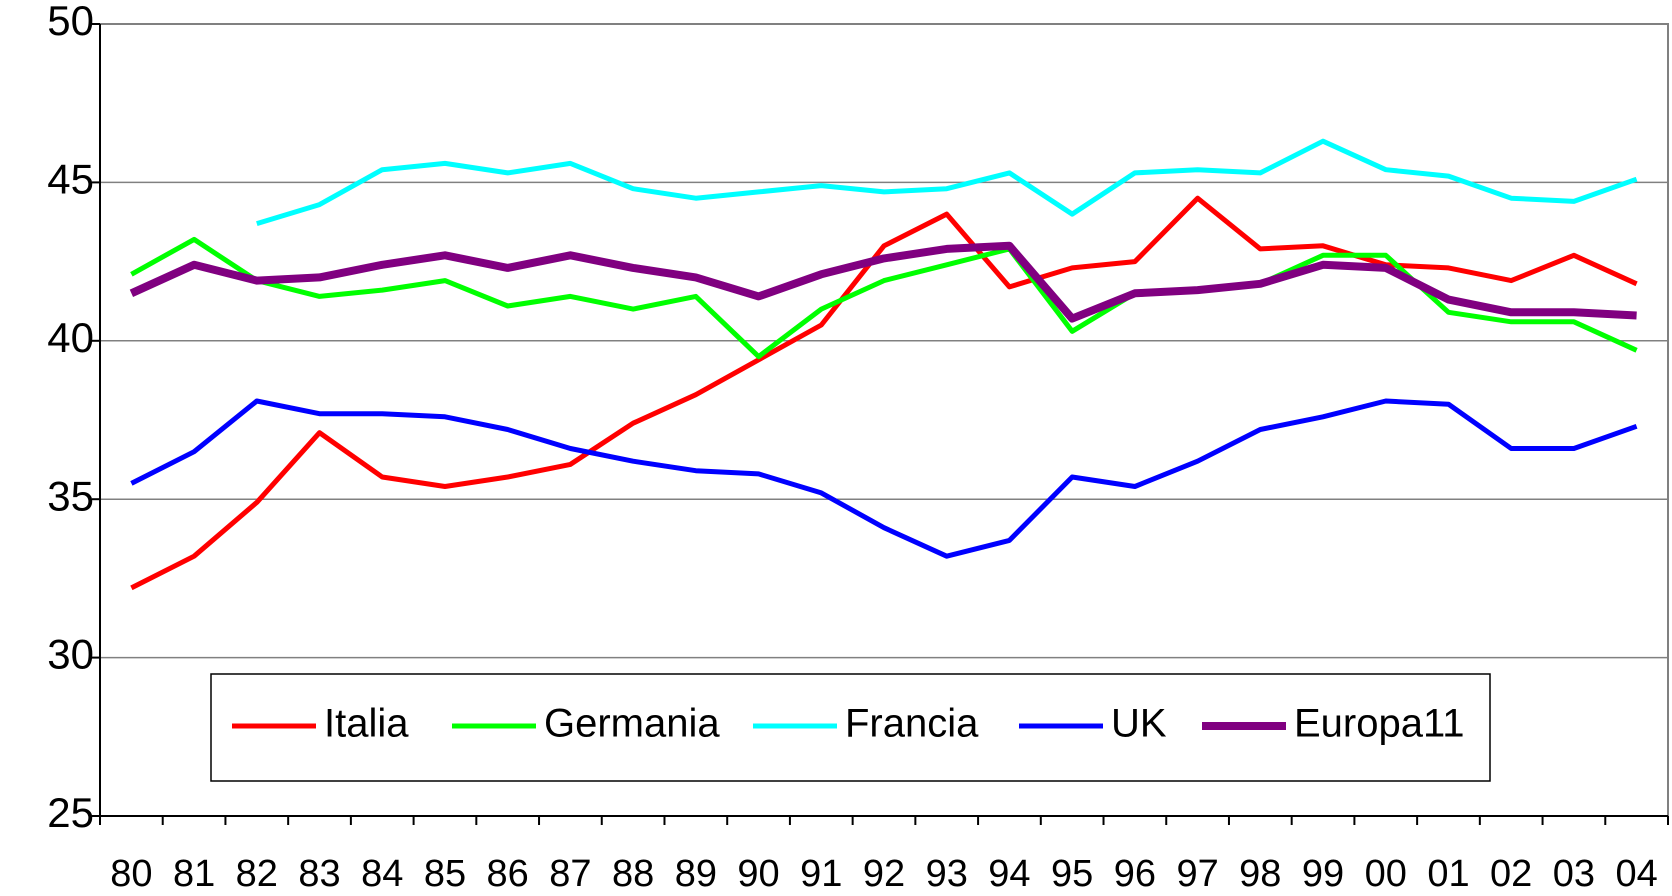  Describe the element at coordinates (508, 874) in the screenshot. I see `x-tick-label: 86` at that location.